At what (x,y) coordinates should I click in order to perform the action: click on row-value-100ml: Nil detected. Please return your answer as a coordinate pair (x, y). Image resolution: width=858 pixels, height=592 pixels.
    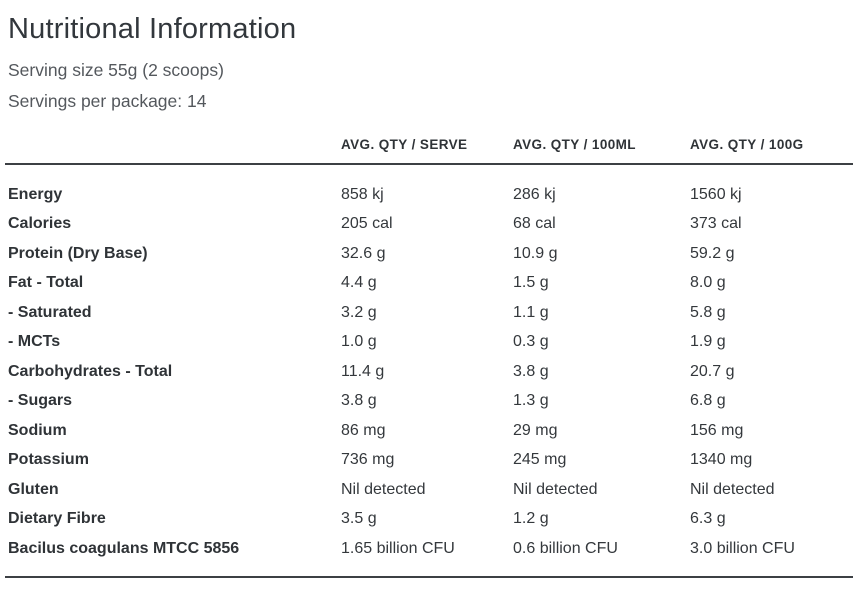
    Looking at the image, I should click on (555, 489).